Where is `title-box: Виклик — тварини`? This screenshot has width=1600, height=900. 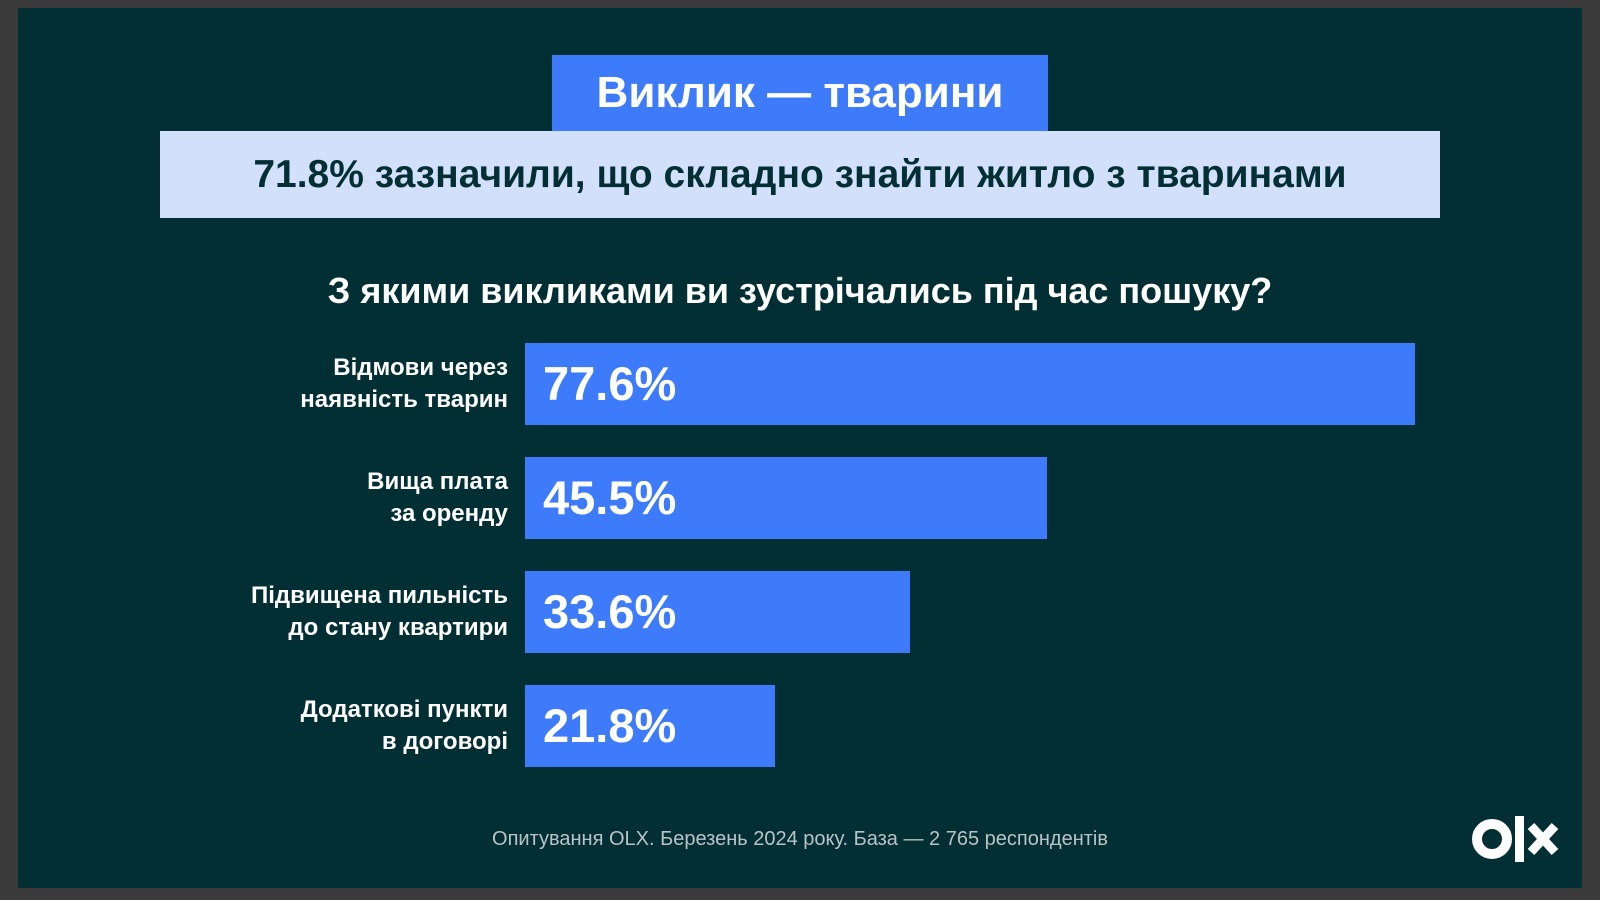
title-box: Виклик — тварини is located at coordinates (800, 93).